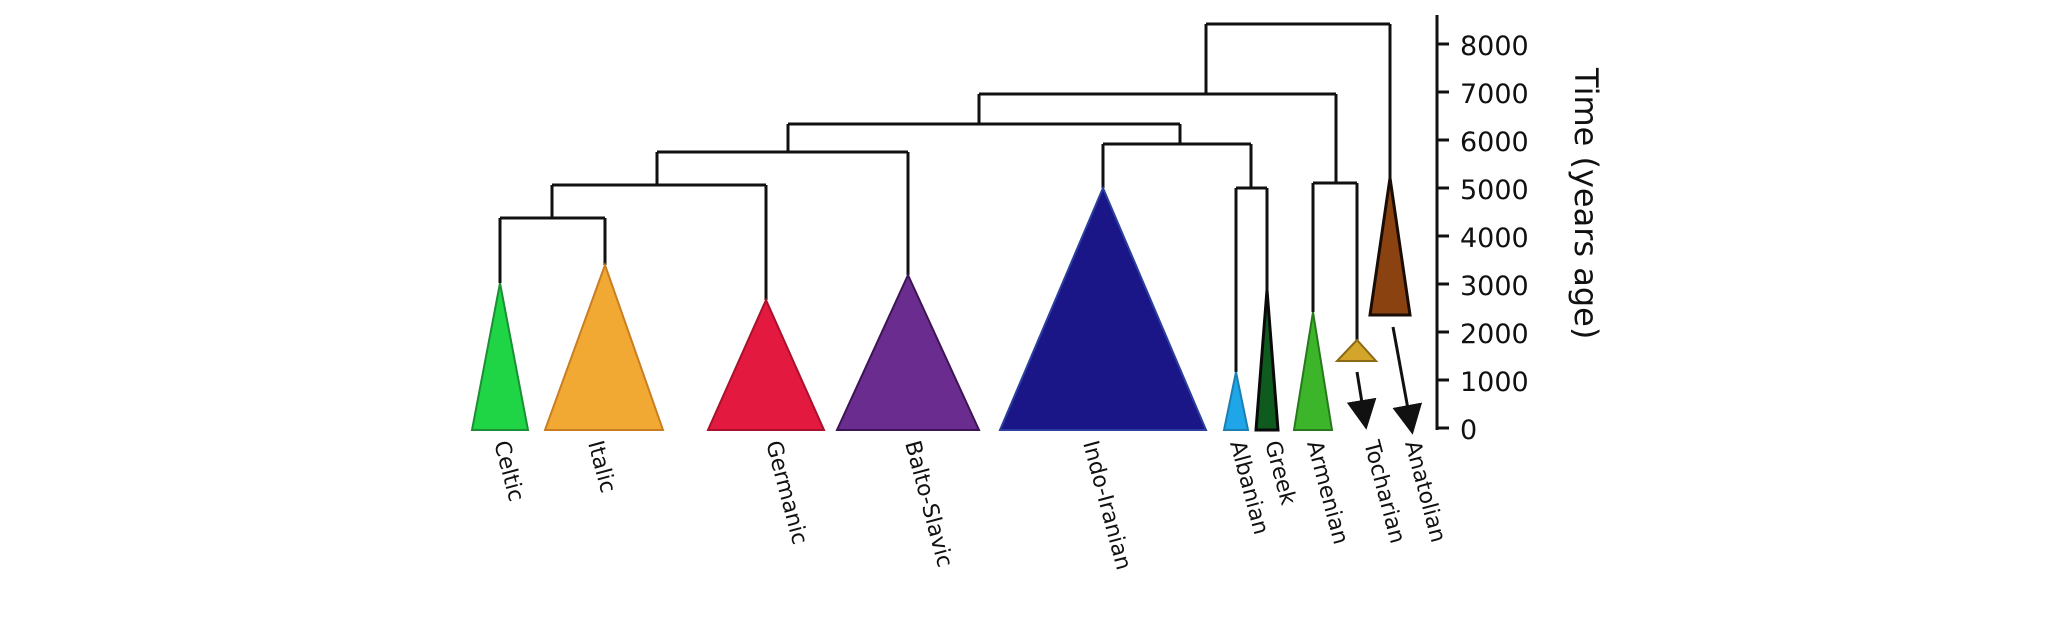  I want to click on clade-triangle-tocharian, so click(1356, 350).